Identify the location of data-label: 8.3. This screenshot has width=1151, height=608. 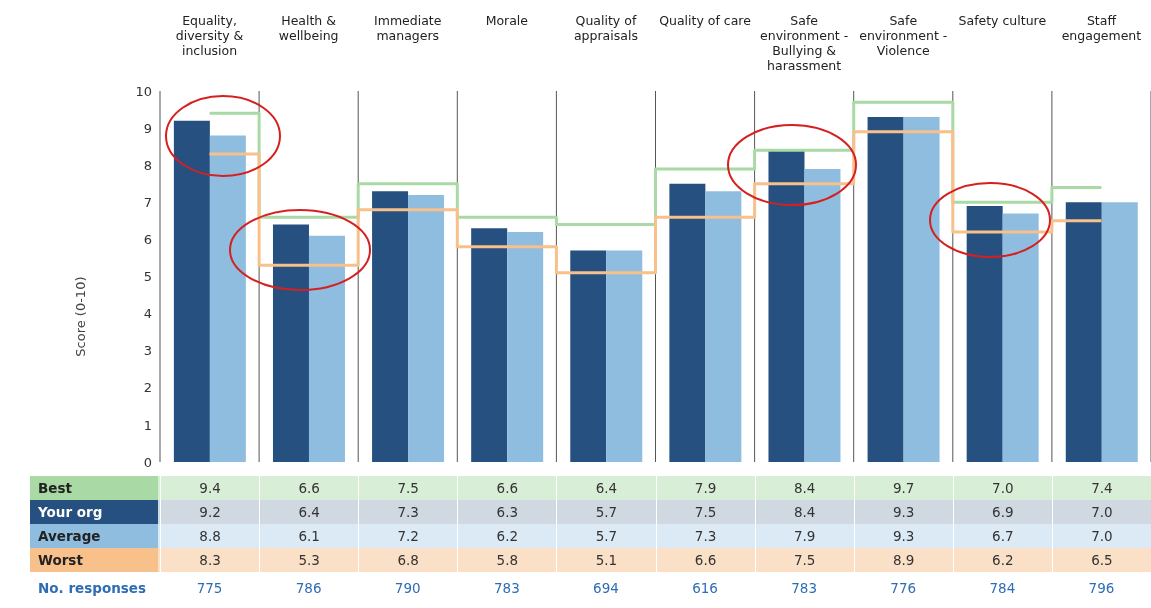
(210, 560).